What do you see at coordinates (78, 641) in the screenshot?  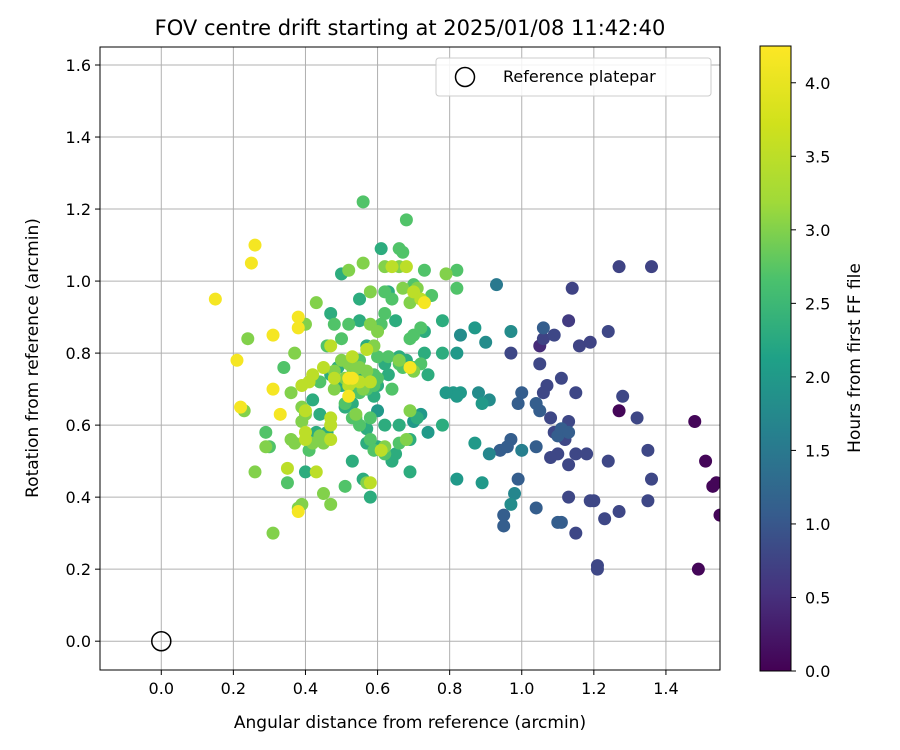 I see `y-tick-label: 0.0` at bounding box center [78, 641].